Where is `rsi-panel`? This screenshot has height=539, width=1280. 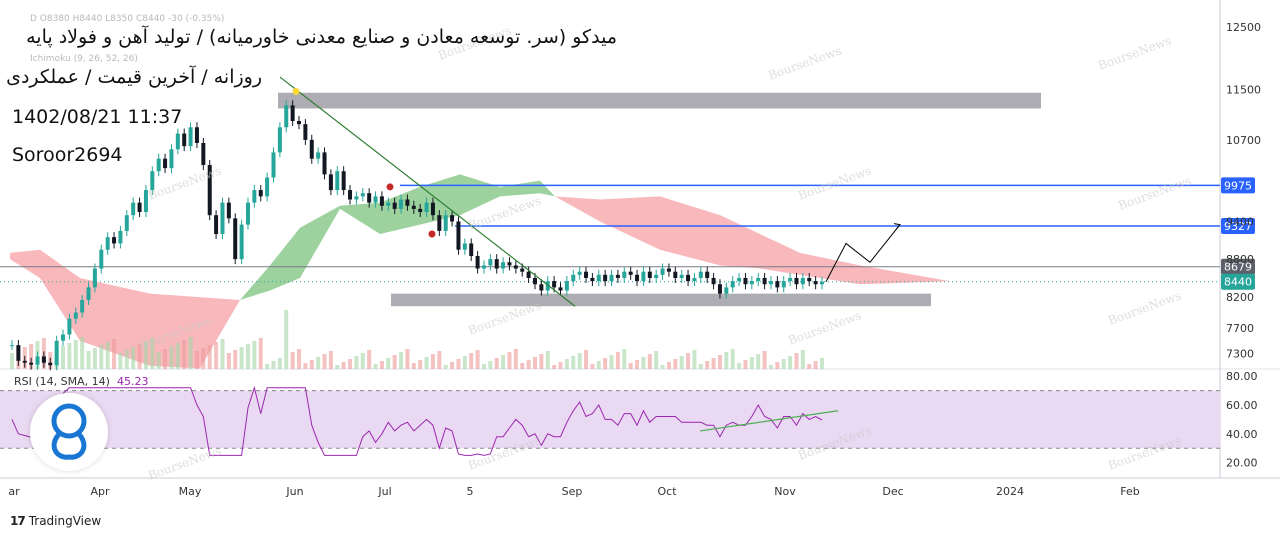
rsi-panel is located at coordinates (610, 420).